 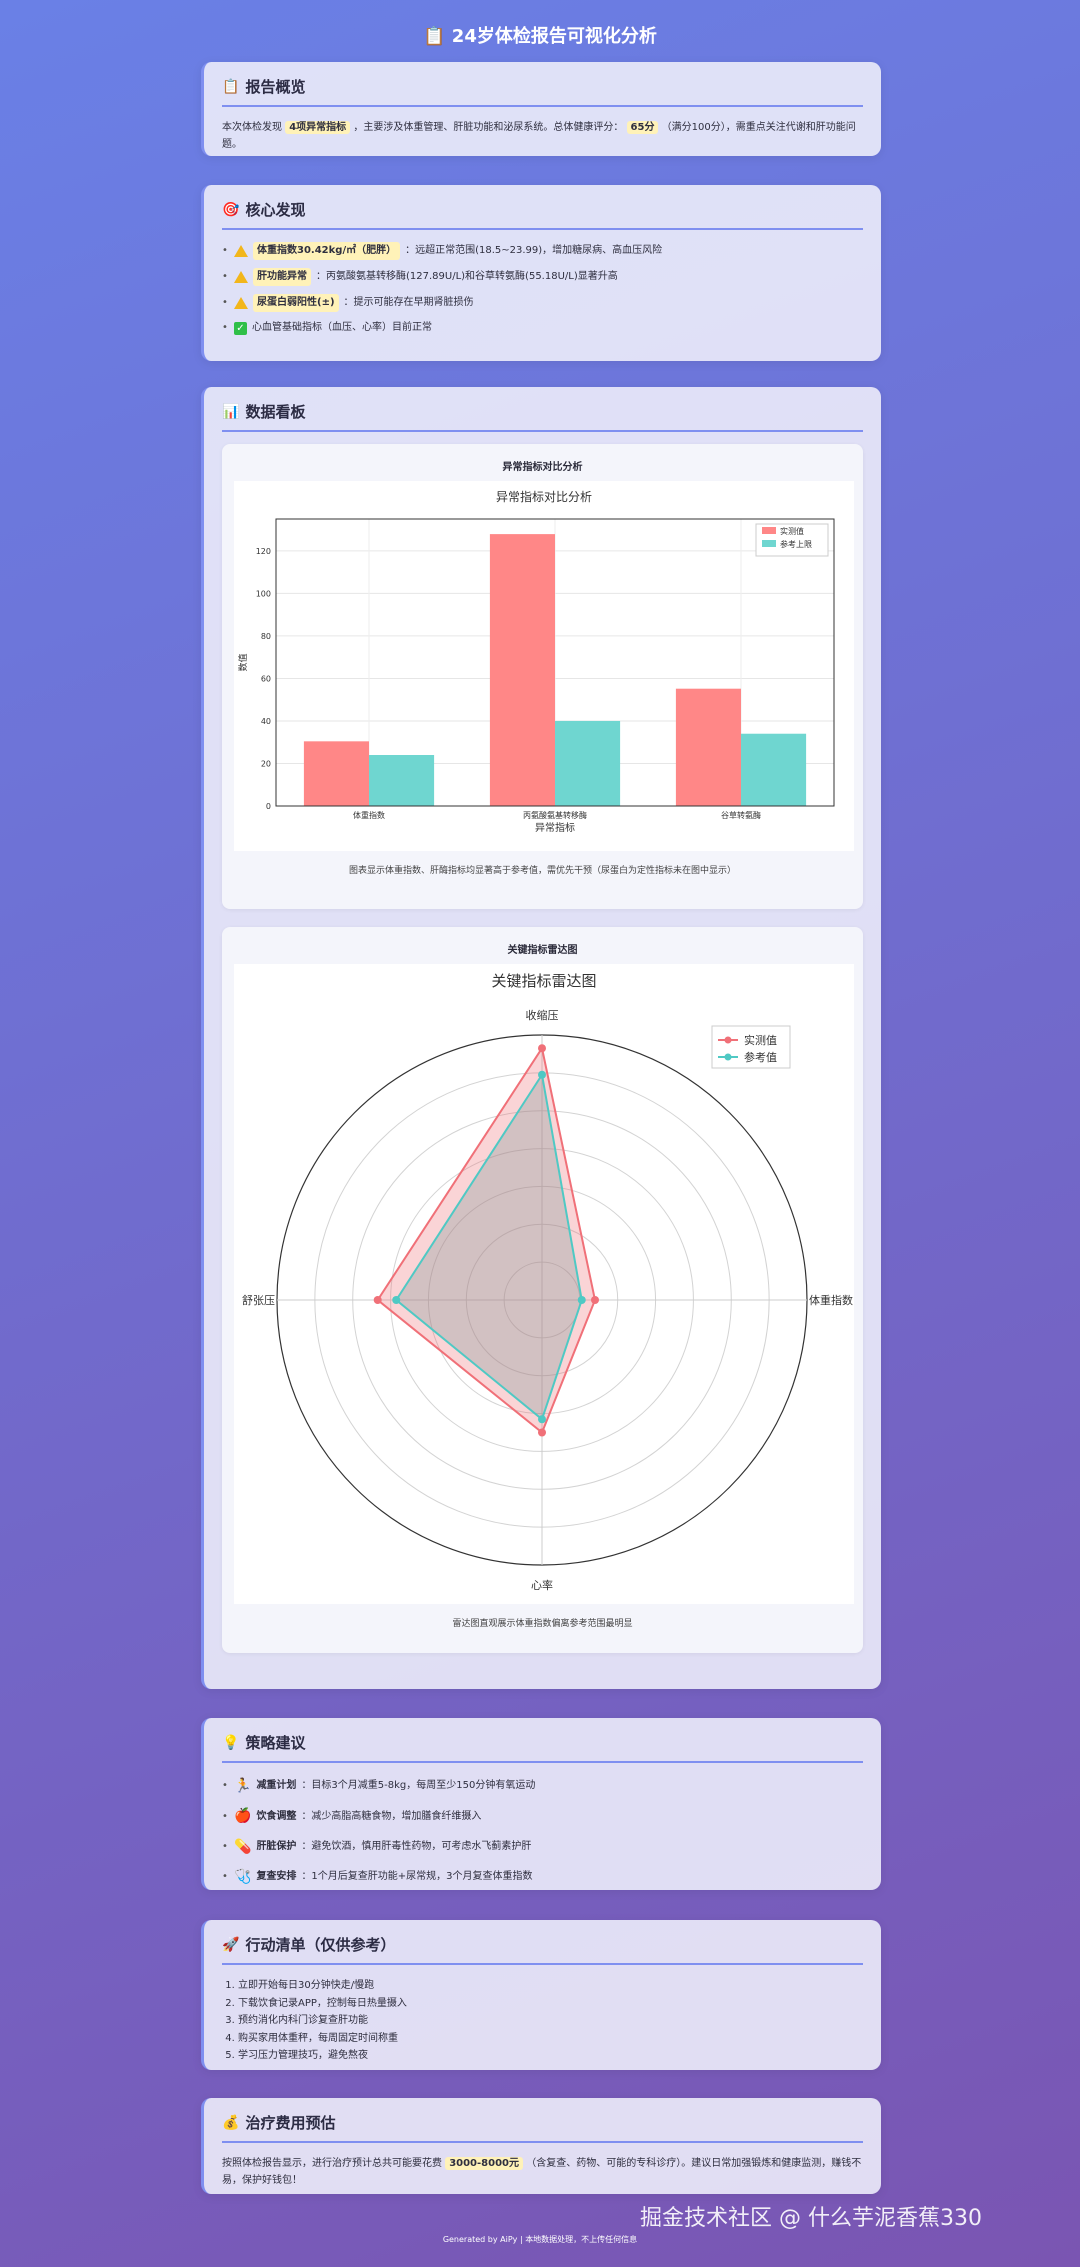 What do you see at coordinates (263, 593) in the screenshot?
I see `y-tick-label: 100` at bounding box center [263, 593].